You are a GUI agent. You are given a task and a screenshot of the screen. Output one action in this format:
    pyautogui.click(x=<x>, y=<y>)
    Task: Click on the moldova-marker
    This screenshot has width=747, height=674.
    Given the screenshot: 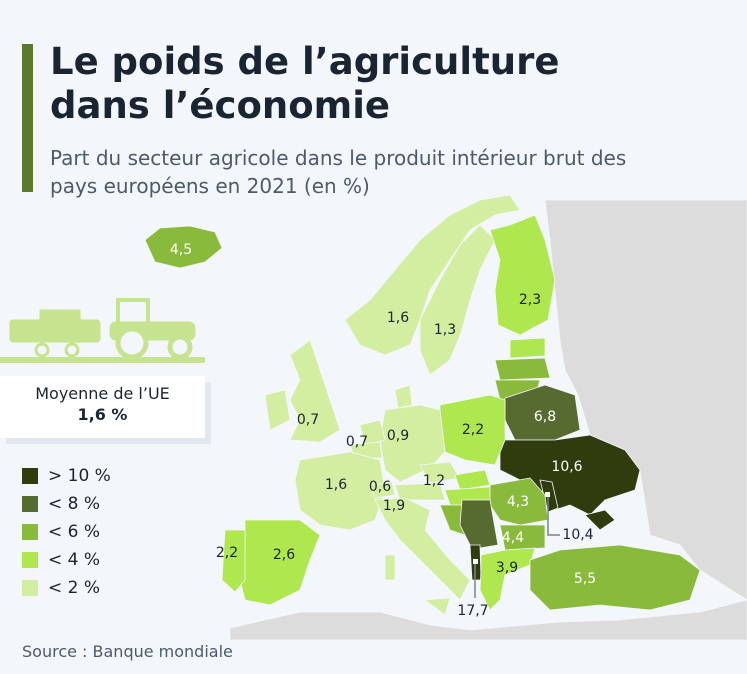 What is the action you would take?
    pyautogui.click(x=547, y=494)
    